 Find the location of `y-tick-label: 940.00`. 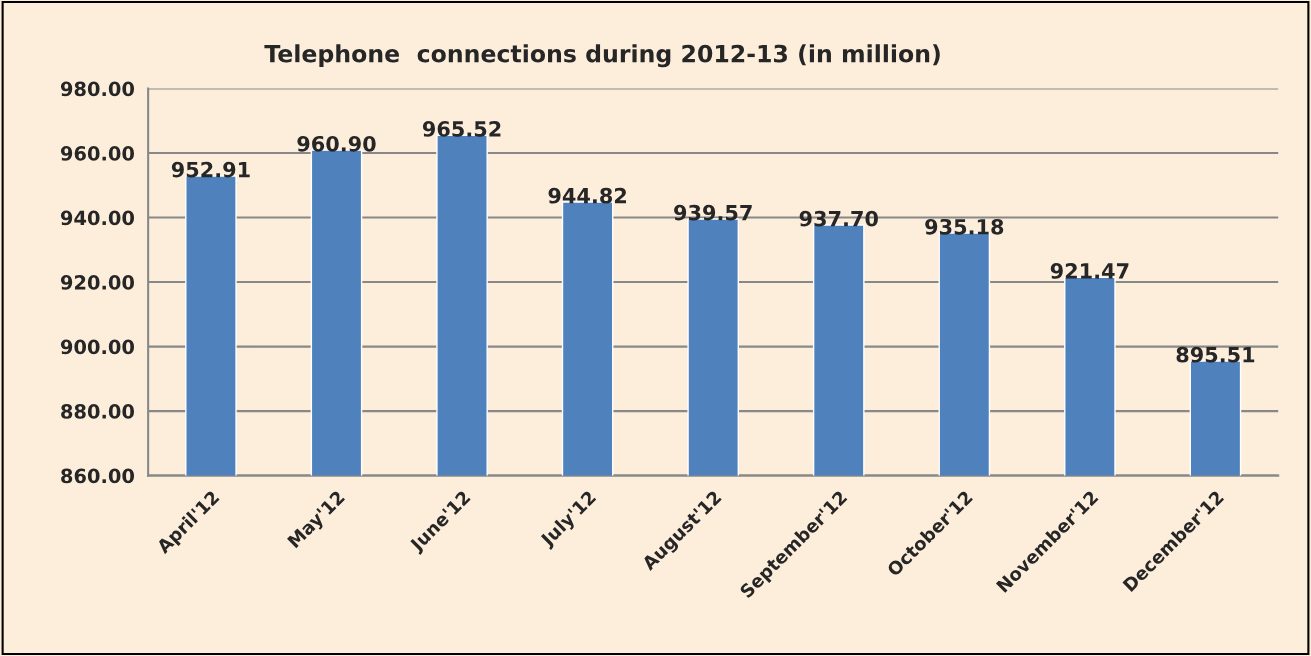

y-tick-label: 940.00 is located at coordinates (97, 218).